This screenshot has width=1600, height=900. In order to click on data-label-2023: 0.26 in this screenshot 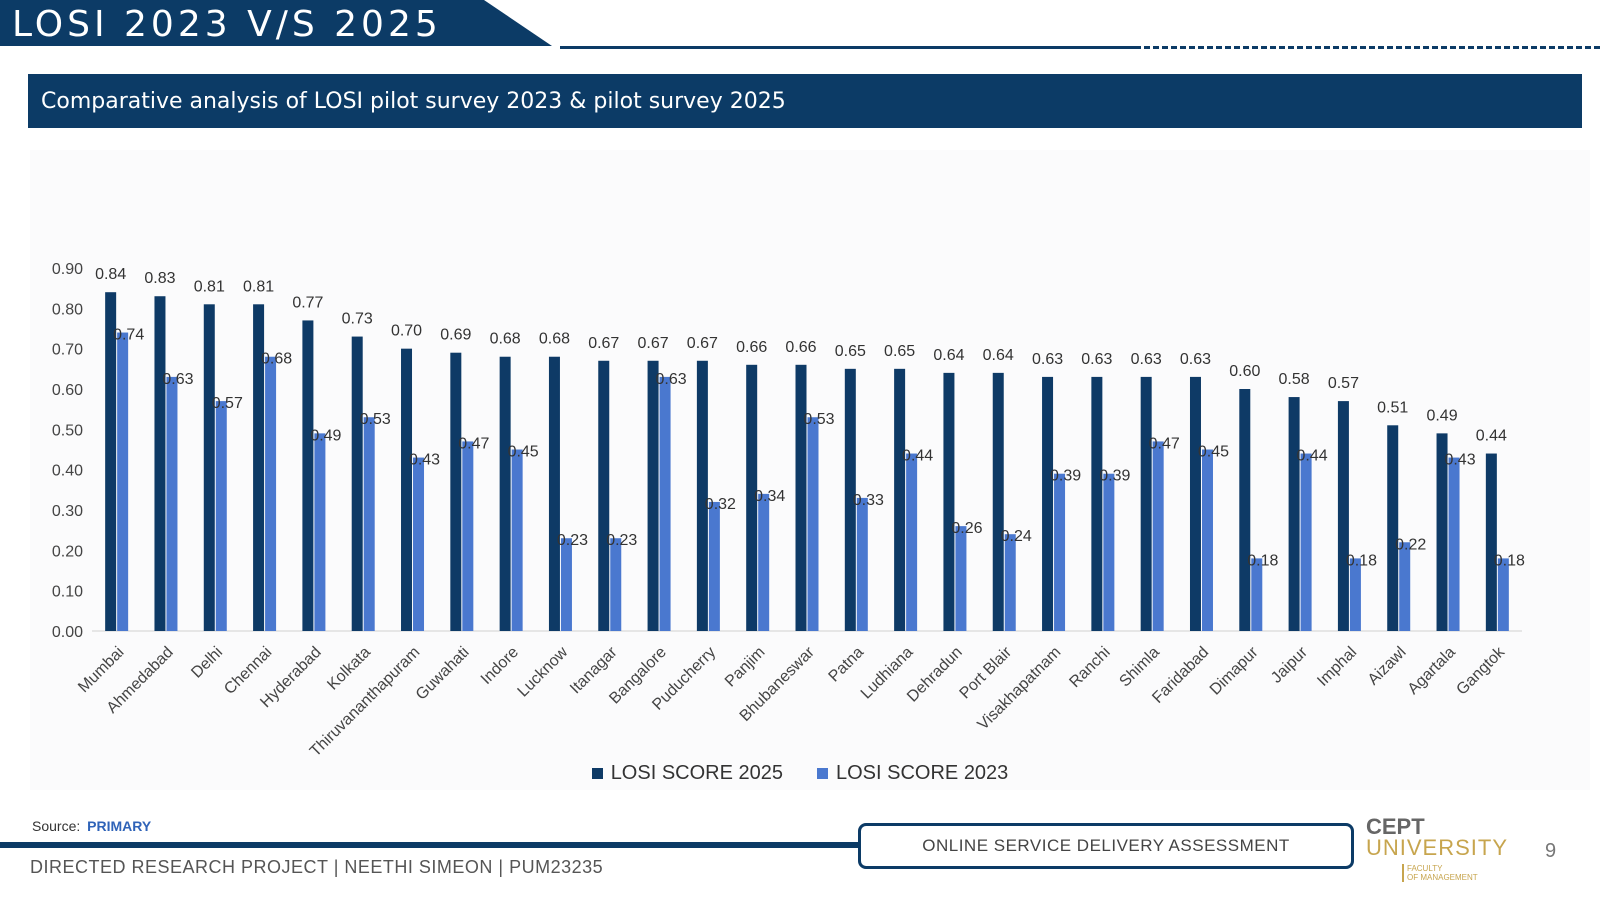, I will do `click(966, 528)`.